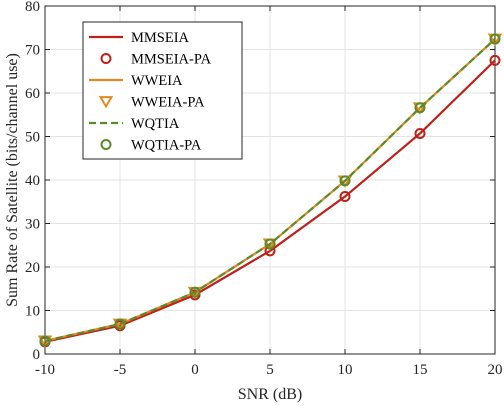  I want to click on legend-entry: WQTIA, so click(134, 124).